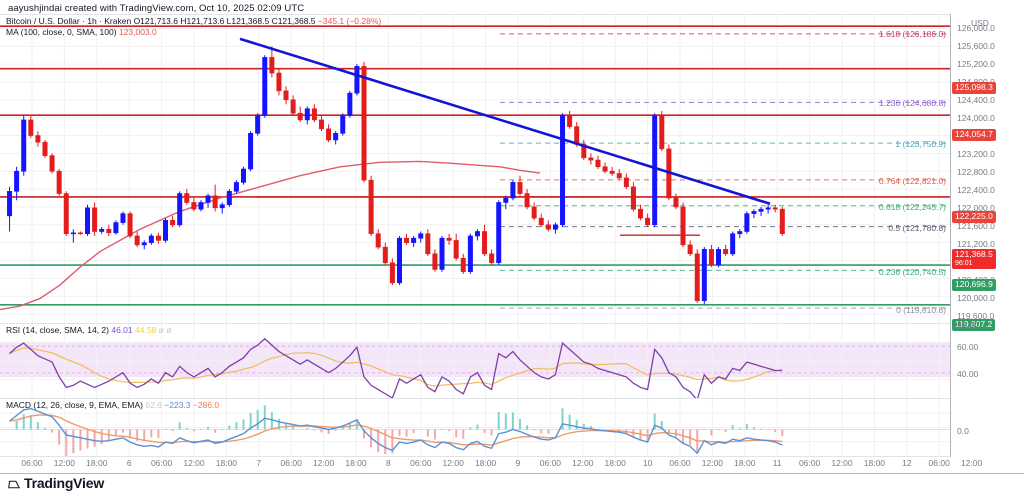  I want to click on rsi-band, so click(475, 359).